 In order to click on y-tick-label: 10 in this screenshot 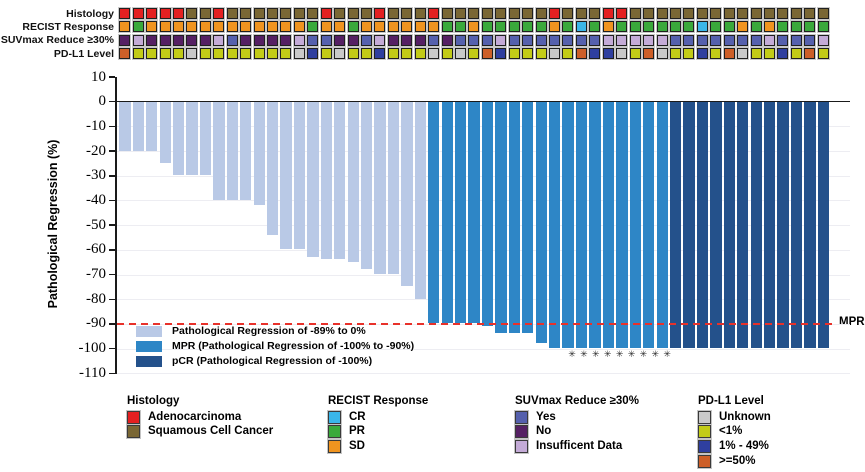, I will do `click(98, 76)`.